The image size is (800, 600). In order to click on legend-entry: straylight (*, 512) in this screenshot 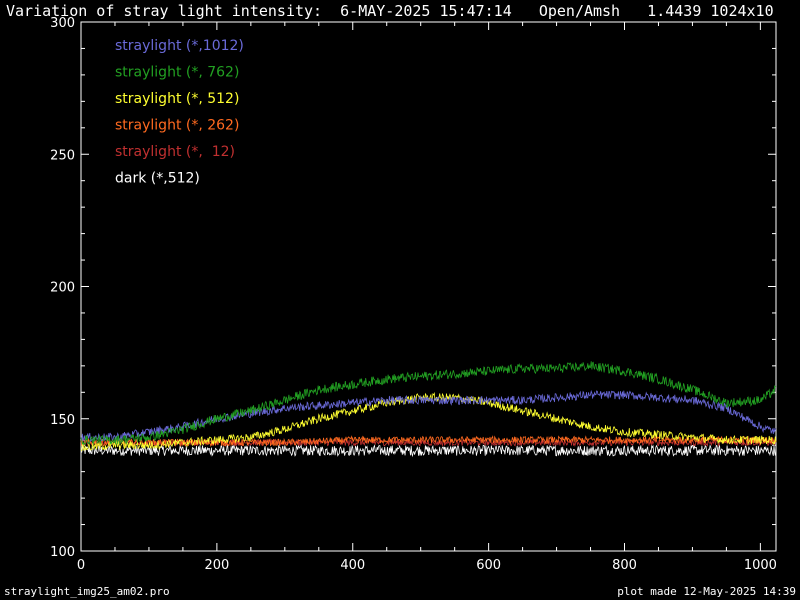, I will do `click(177, 99)`.